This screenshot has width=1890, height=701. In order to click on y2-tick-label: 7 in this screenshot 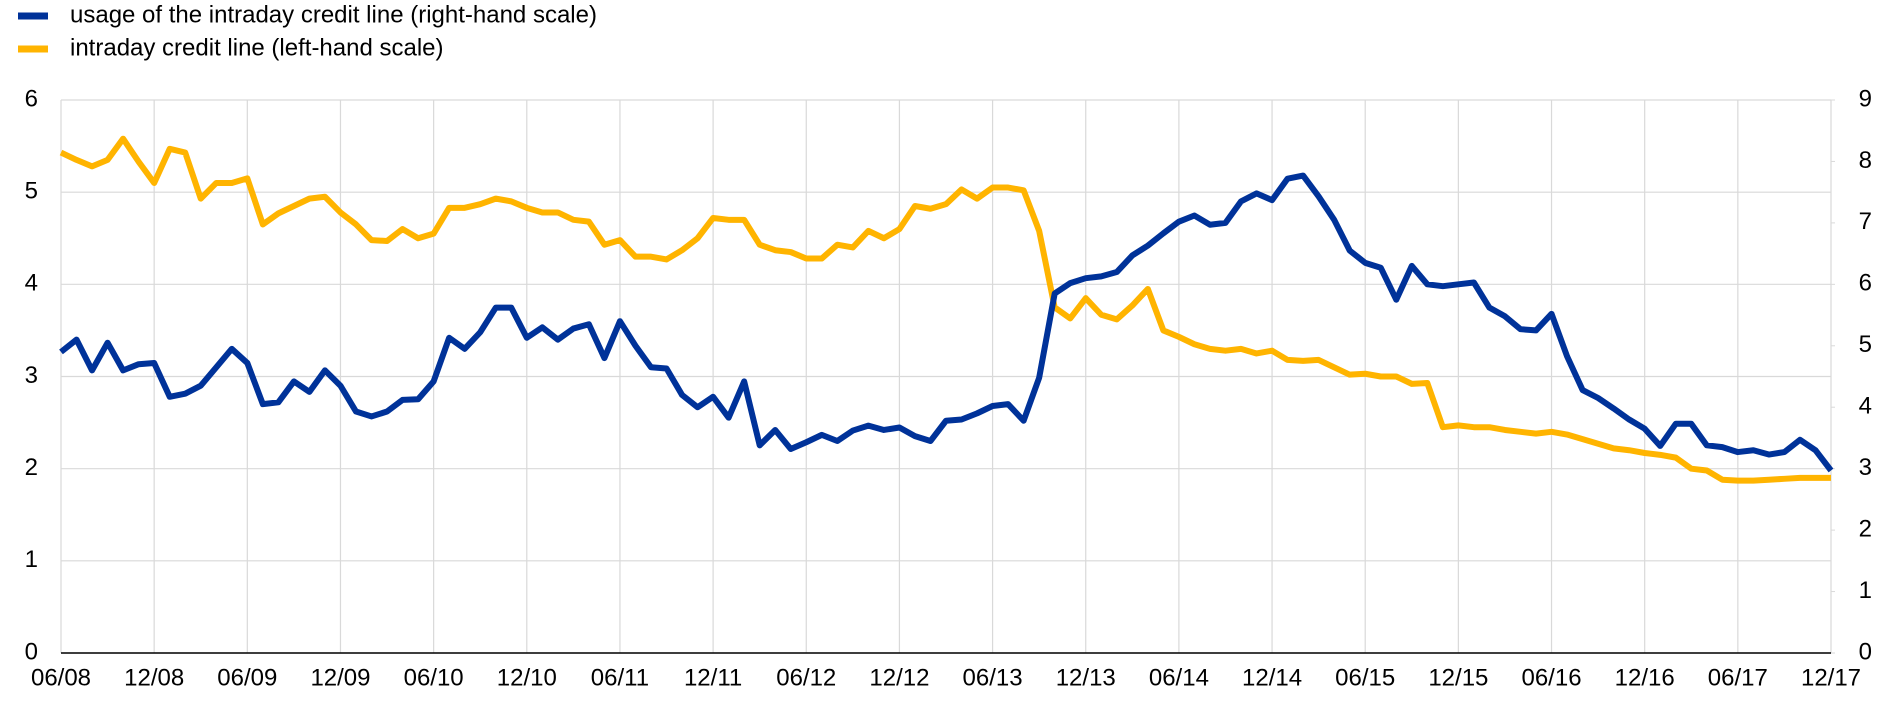, I will do `click(1865, 221)`.